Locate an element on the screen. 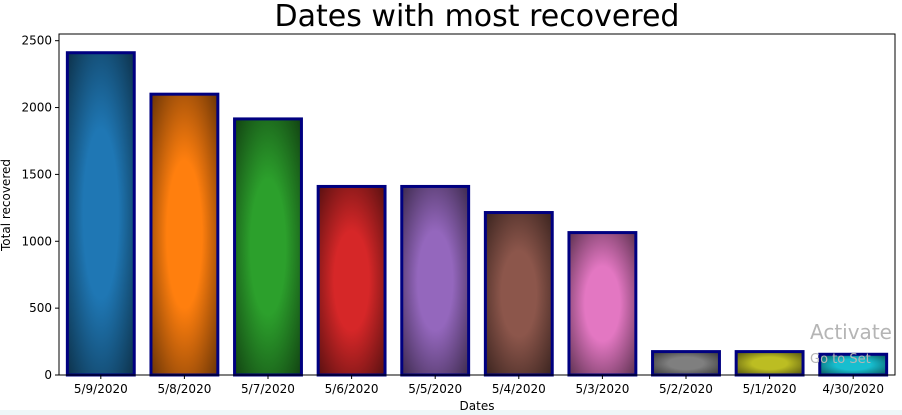 The height and width of the screenshot is (415, 902). watermark-settings: Go to Set is located at coordinates (840, 359).